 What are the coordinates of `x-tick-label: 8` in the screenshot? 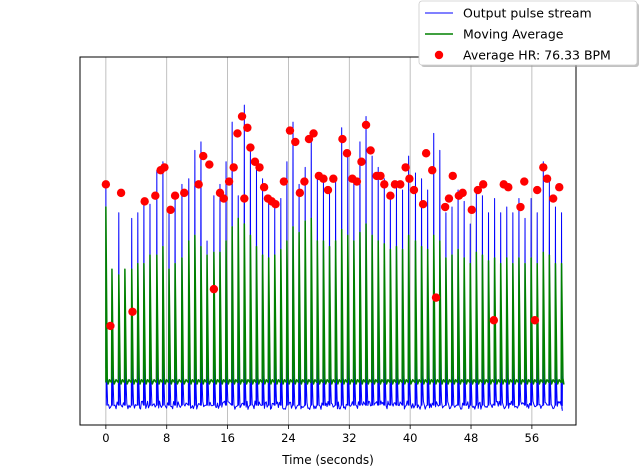 It's located at (166, 438).